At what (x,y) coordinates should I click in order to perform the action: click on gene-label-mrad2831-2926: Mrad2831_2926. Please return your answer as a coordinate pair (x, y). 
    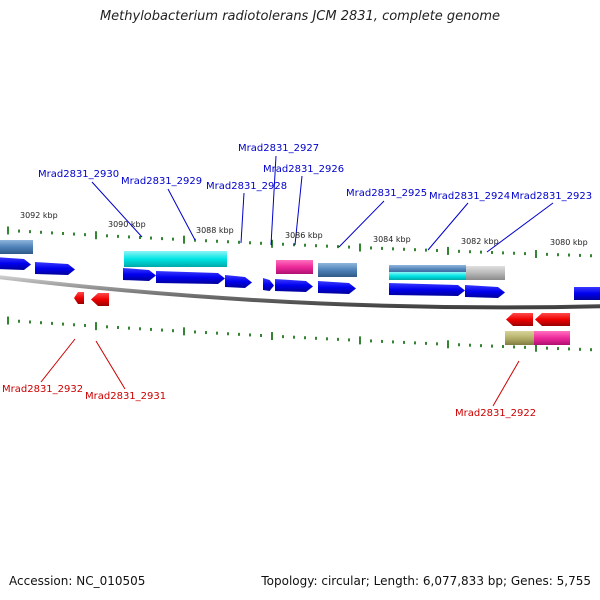
    Looking at the image, I should click on (303, 169).